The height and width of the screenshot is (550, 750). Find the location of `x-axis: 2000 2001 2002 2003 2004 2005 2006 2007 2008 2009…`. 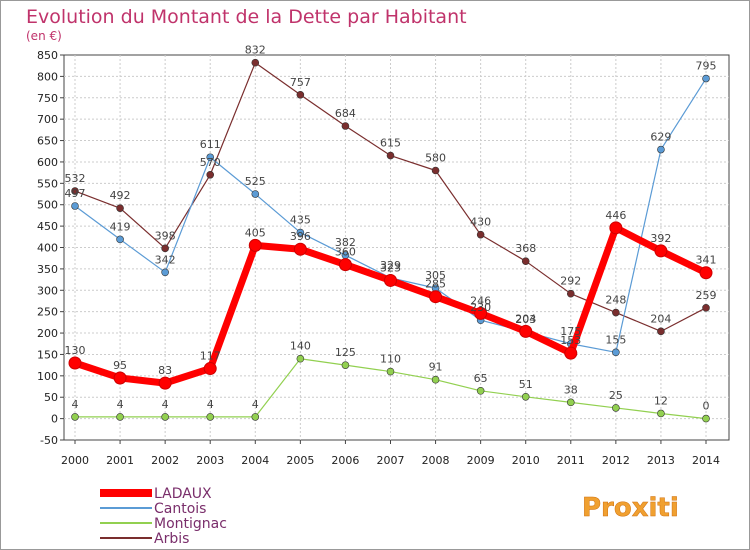

x-axis: 2000 2001 2002 2003 2004 2005 2006 2007 2008 2009… is located at coordinates (390, 453).